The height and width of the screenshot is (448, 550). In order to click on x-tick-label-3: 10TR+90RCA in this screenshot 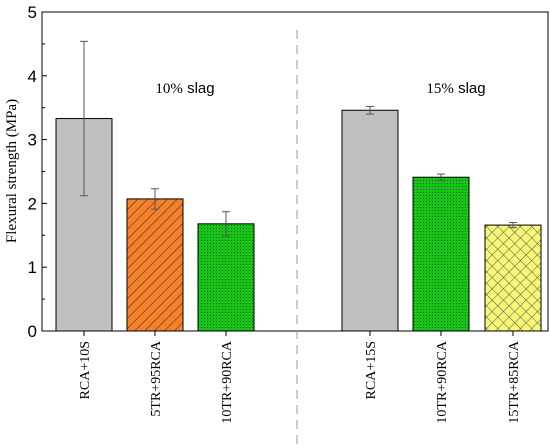, I will do `click(227, 381)`.